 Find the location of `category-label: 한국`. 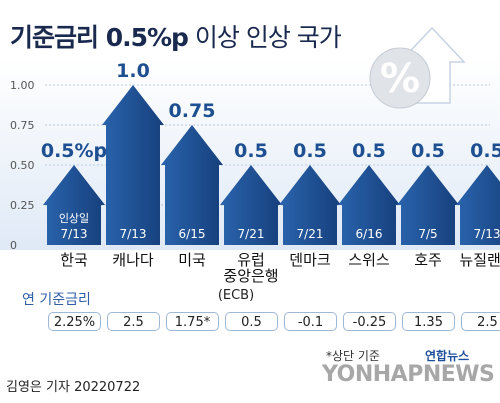

category-label: 한국 is located at coordinates (74, 260).